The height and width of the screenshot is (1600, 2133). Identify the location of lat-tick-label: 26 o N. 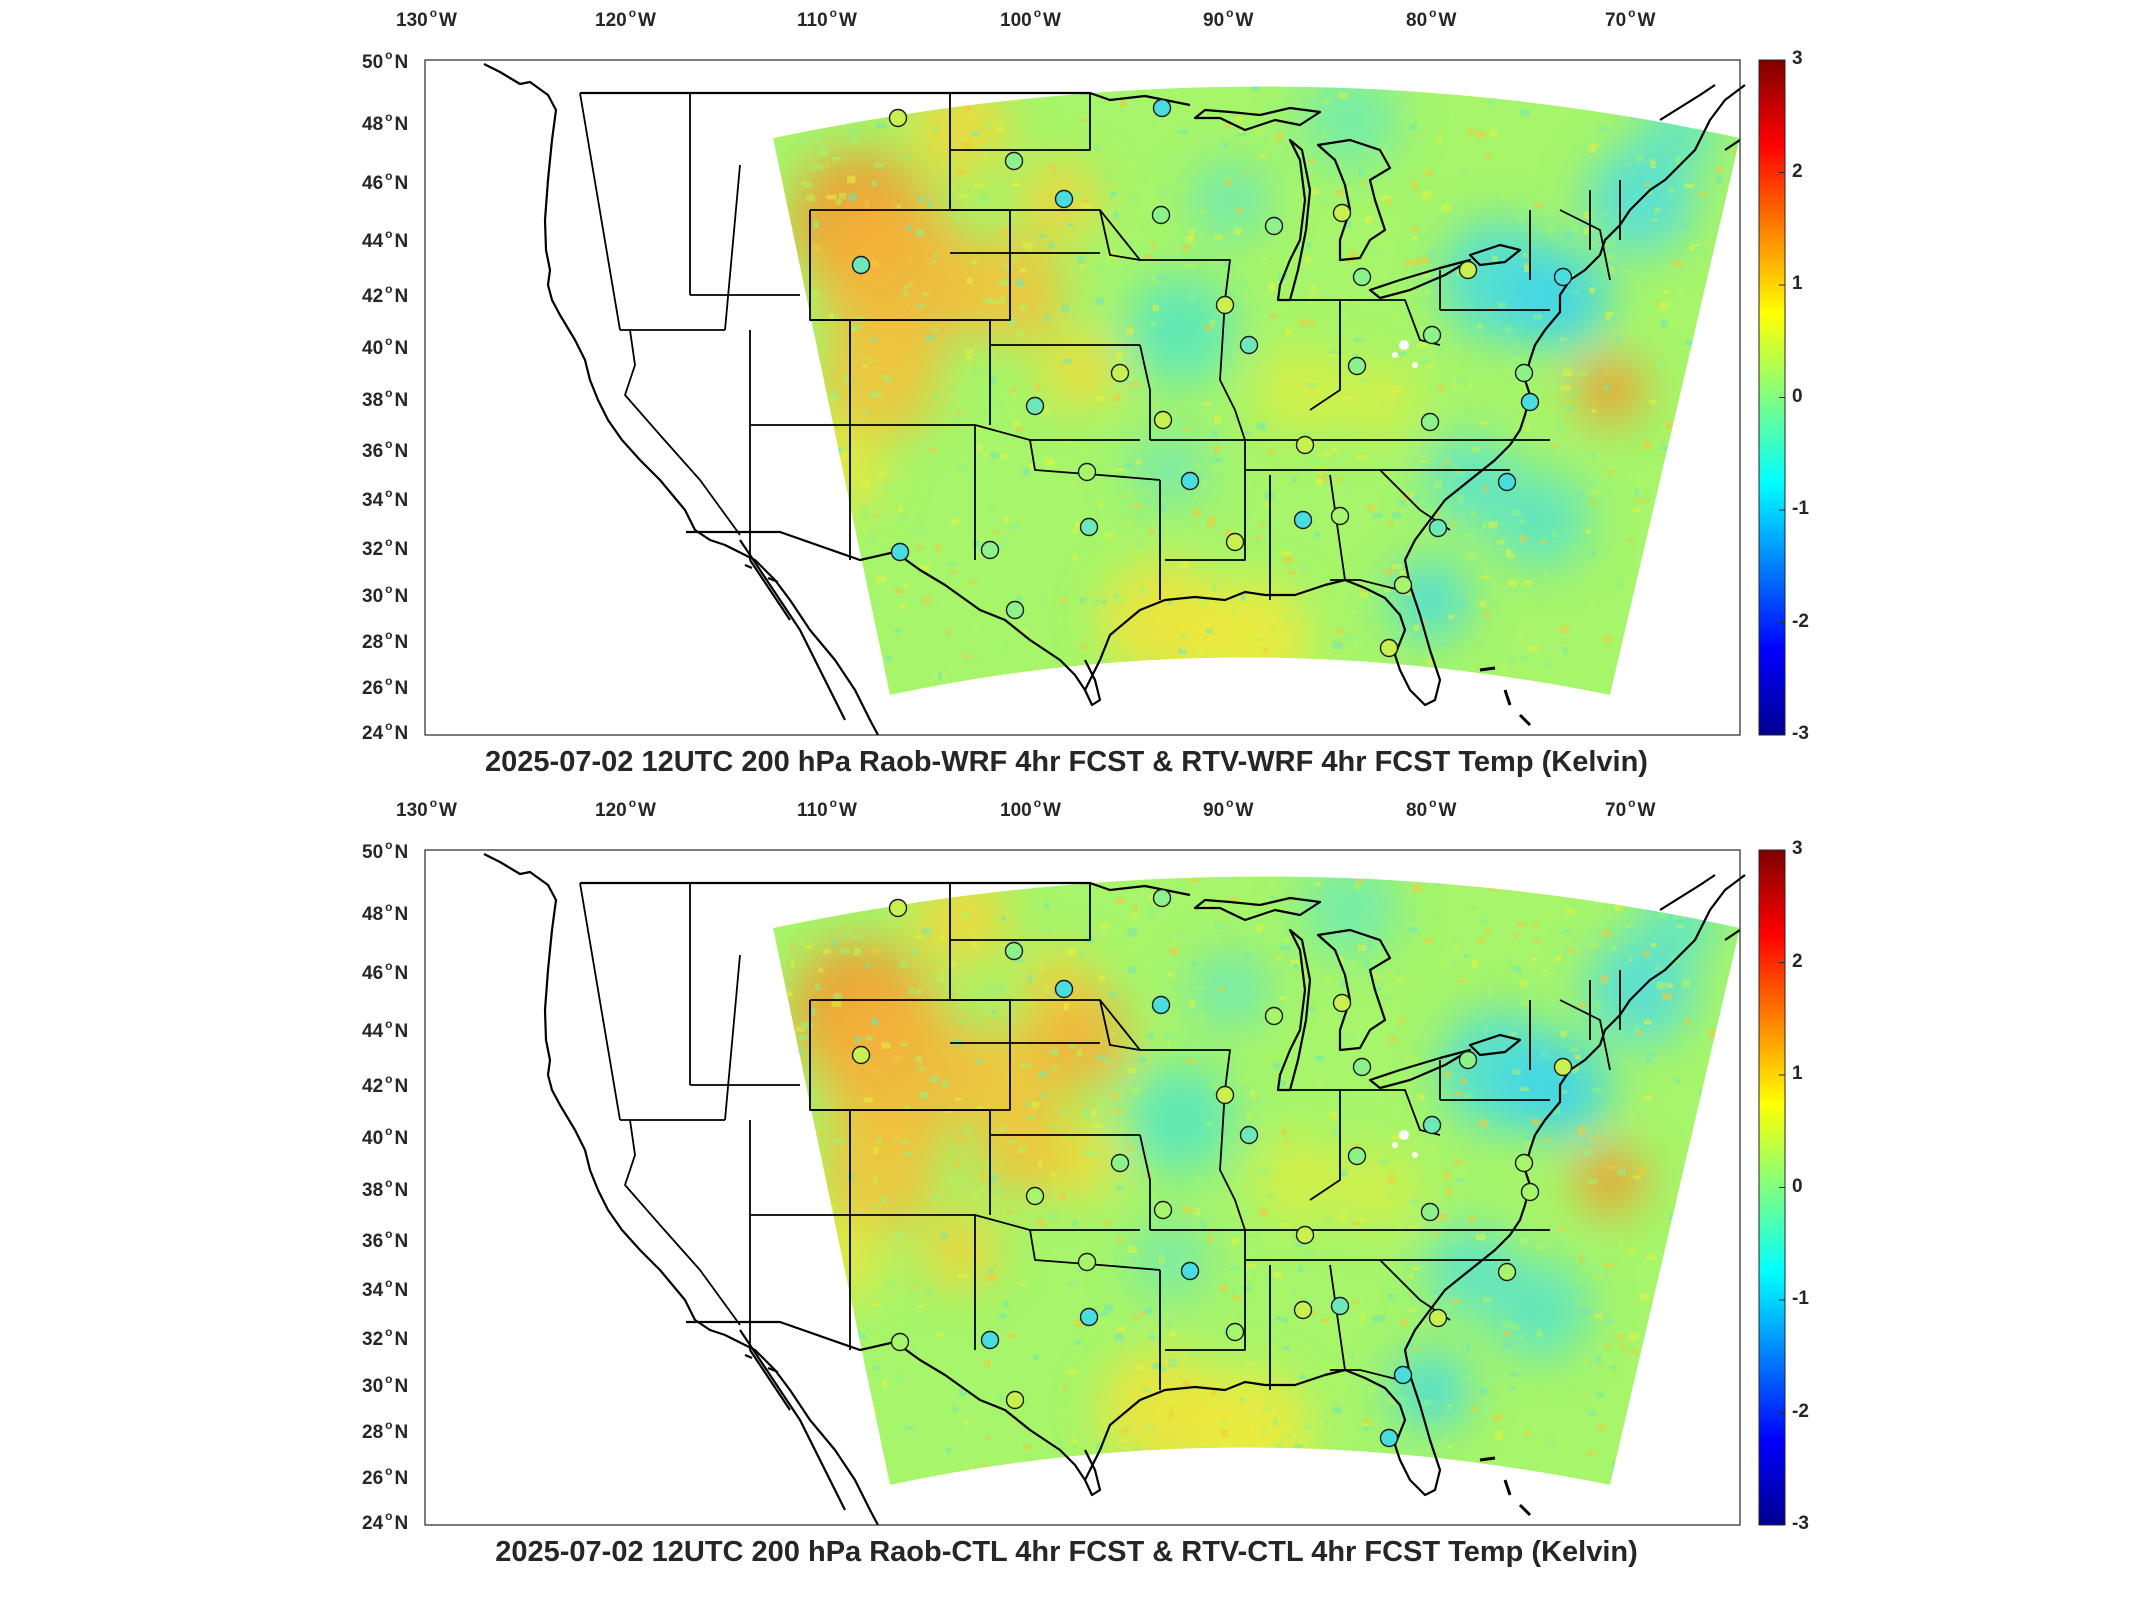
(385, 686).